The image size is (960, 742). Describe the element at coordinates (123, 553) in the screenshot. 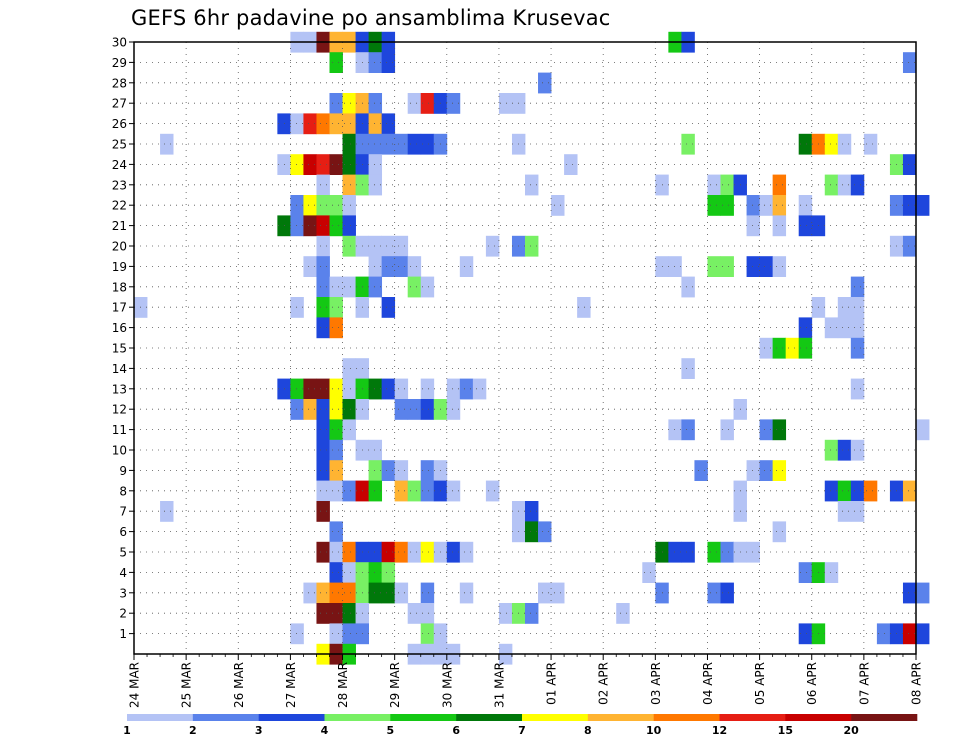

I see `y-tick-label: 5` at that location.